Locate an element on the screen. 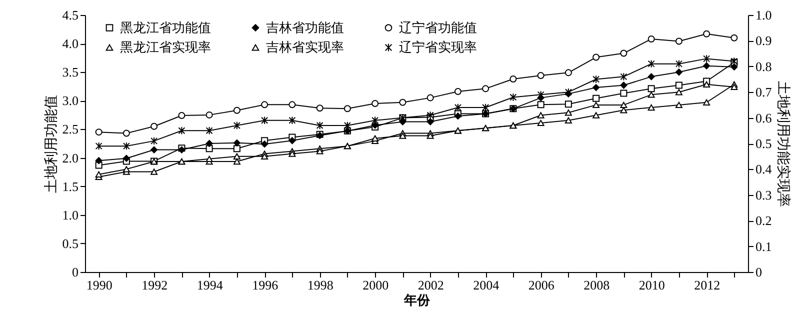  y-tick-label: 2.0 is located at coordinates (70, 158).